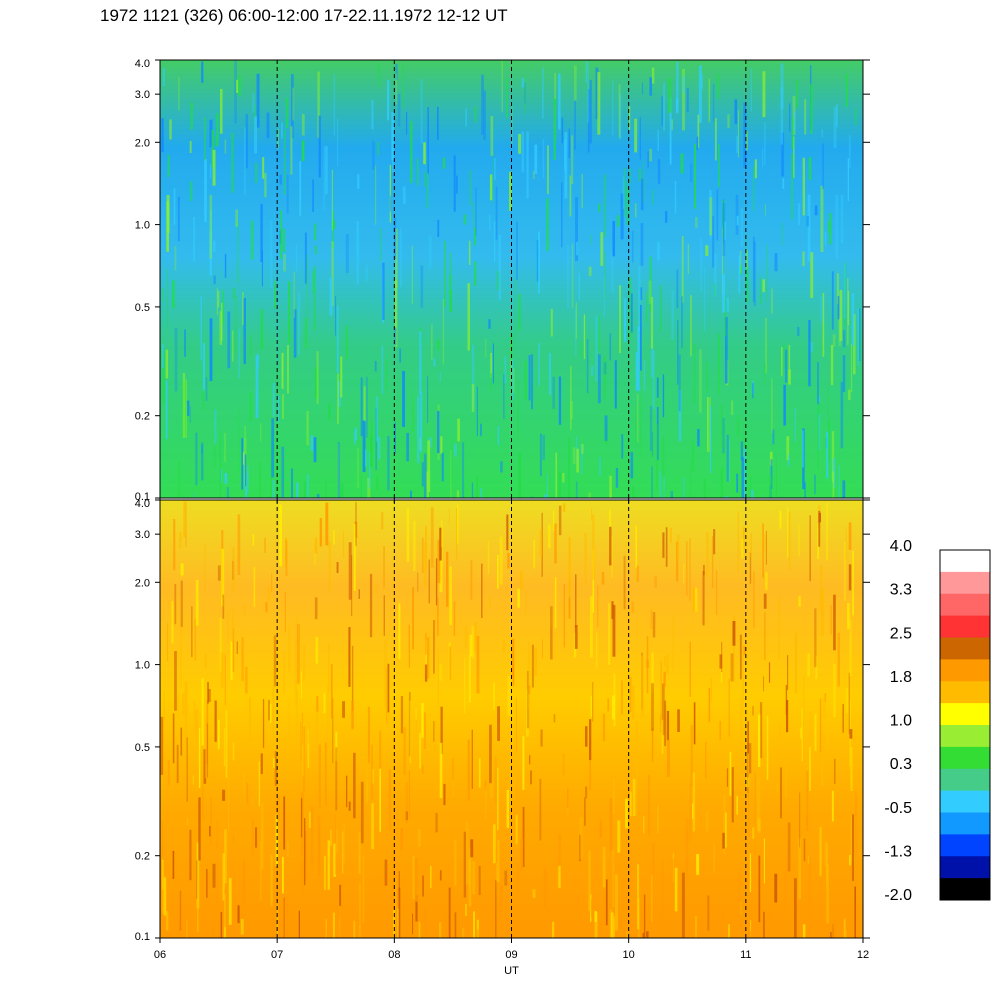 The image size is (1000, 1000). Describe the element at coordinates (901, 677) in the screenshot. I see `colorbar-label: 1.8` at that location.